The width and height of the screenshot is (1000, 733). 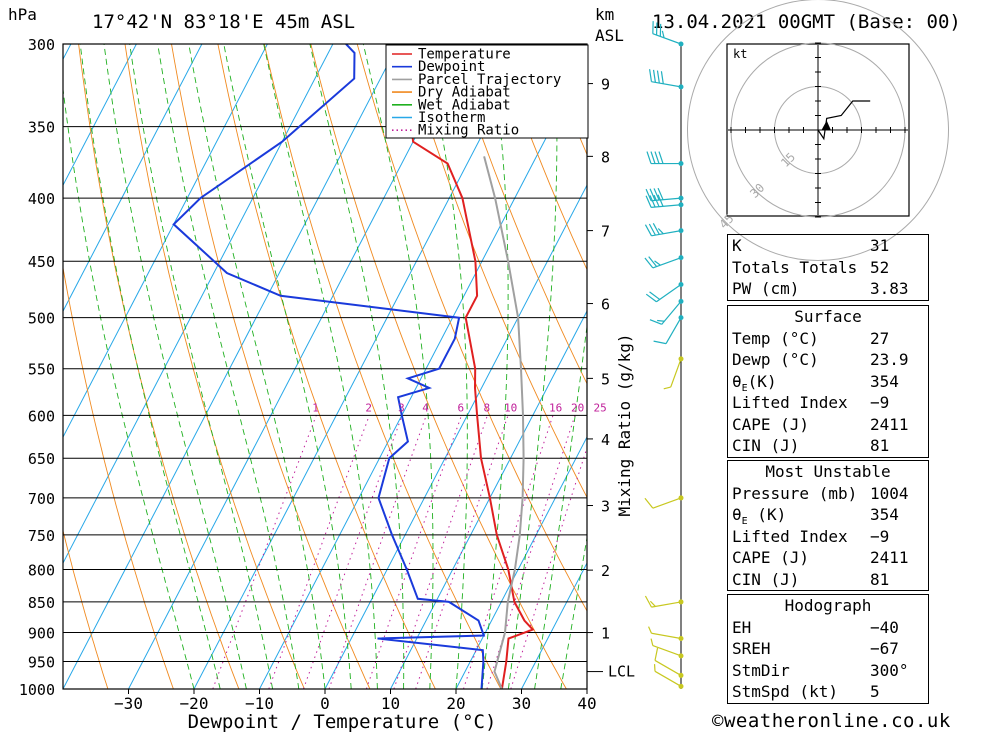 I want to click on pressure-tick-label: 600, so click(x=41, y=416).